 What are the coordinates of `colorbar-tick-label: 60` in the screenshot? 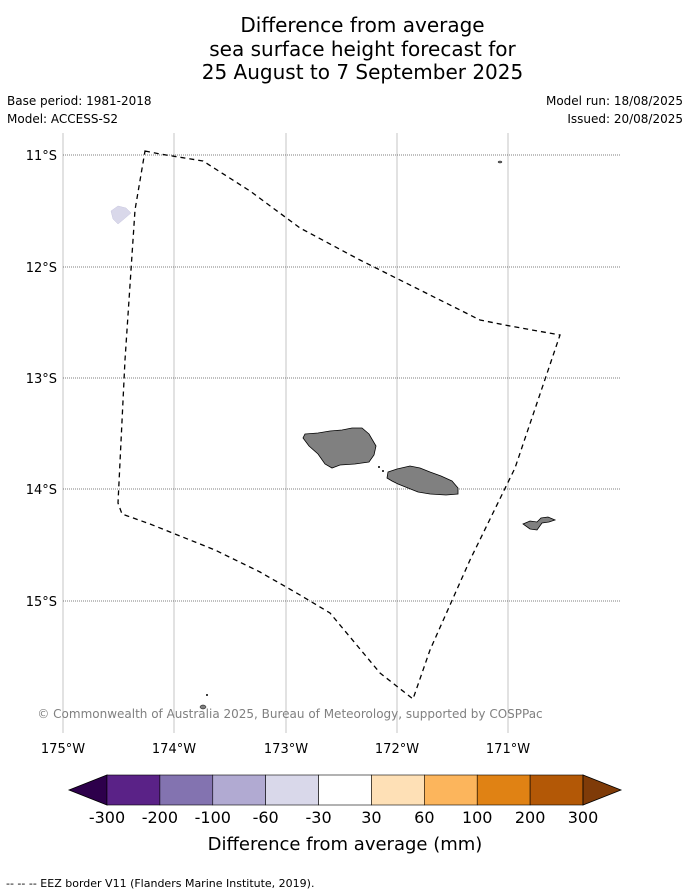 It's located at (424, 817).